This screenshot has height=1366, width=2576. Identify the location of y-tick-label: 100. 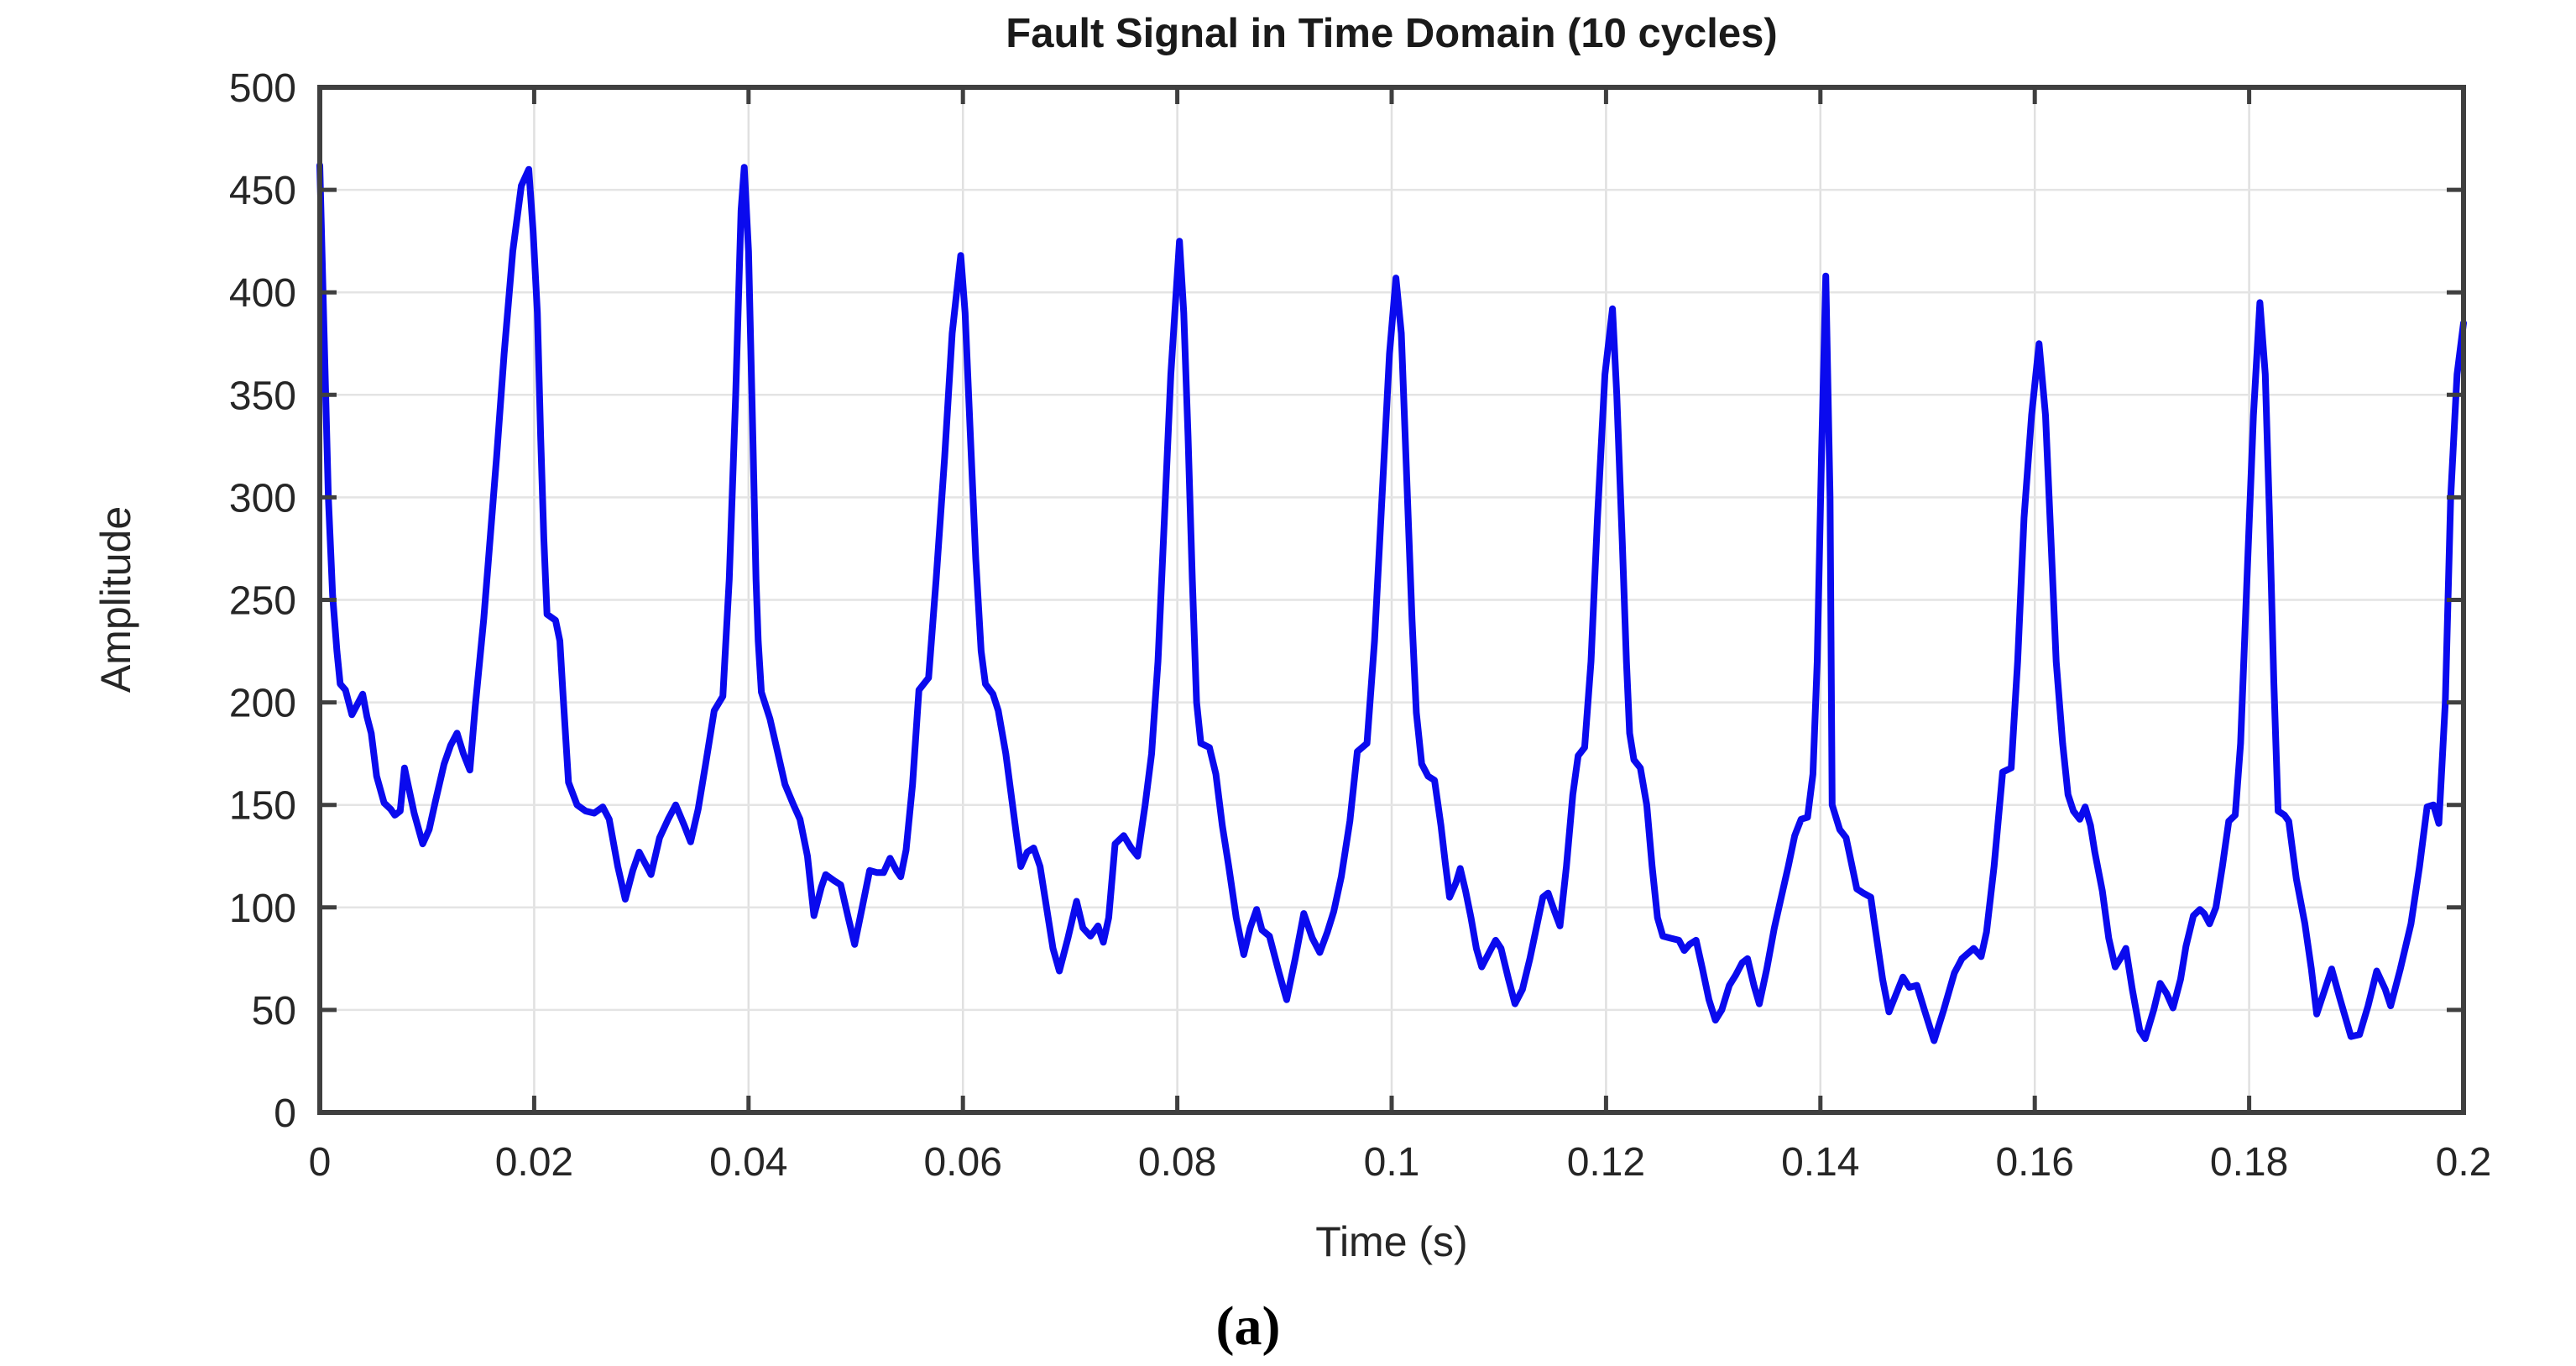
(262, 909).